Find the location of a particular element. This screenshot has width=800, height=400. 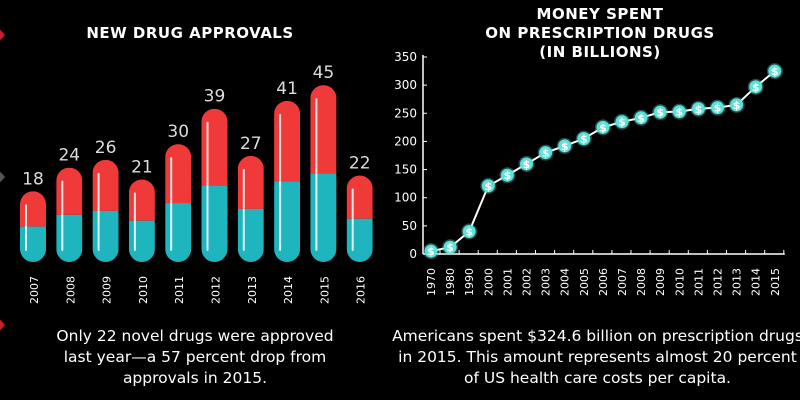

x-tick-label: 1980 is located at coordinates (450, 282).